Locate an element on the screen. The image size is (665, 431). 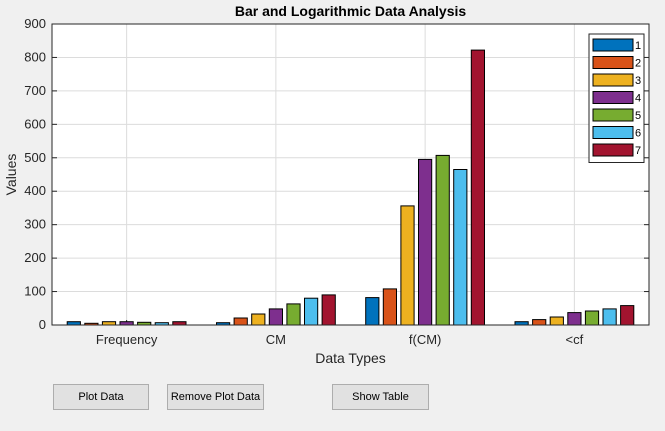
x-tick-label: f(CM) is located at coordinates (425, 339).